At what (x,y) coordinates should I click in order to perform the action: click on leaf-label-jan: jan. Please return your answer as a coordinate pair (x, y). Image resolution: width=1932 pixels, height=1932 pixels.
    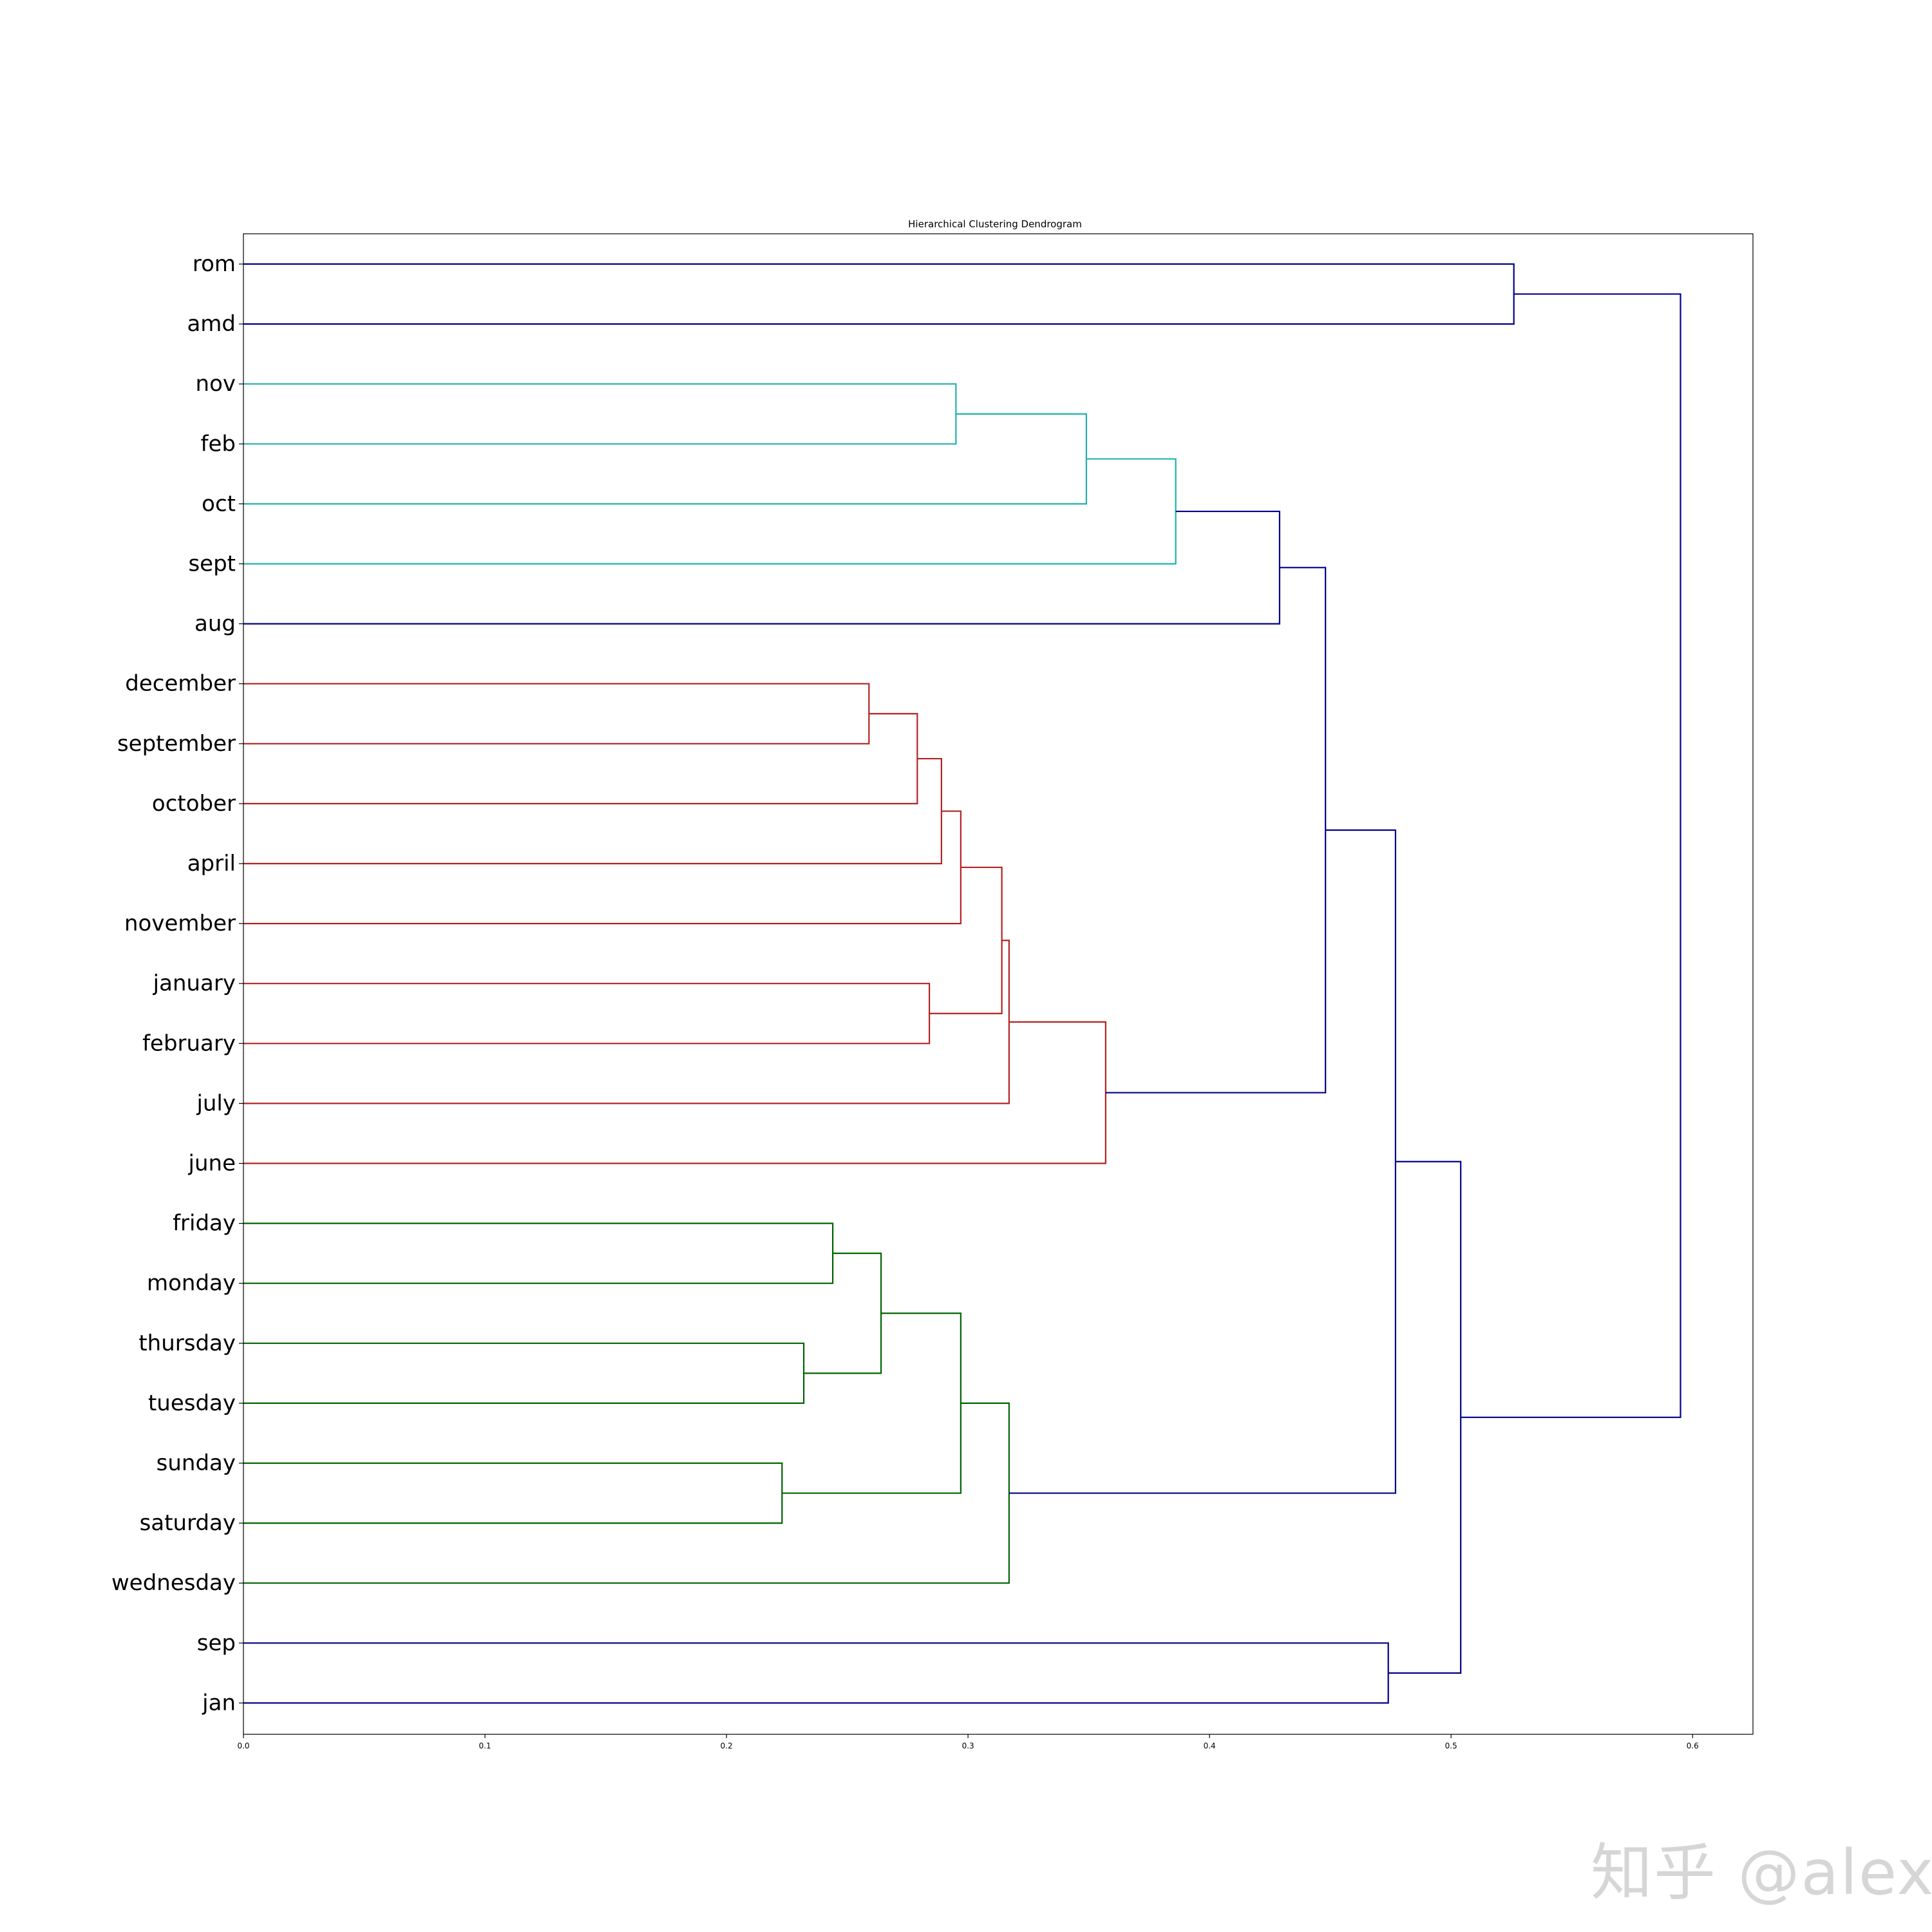
    Looking at the image, I should click on (219, 1703).